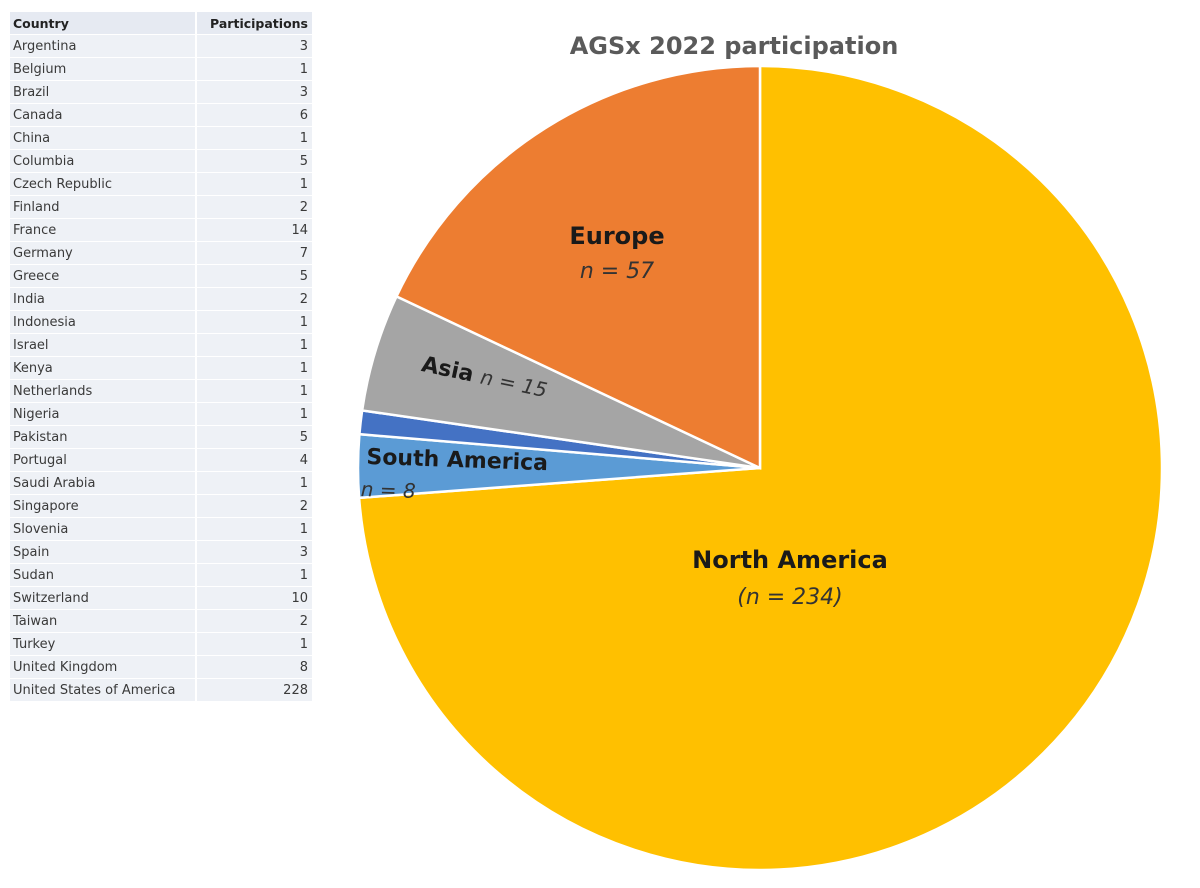  I want to click on country-cell: Columbia, so click(104, 161).